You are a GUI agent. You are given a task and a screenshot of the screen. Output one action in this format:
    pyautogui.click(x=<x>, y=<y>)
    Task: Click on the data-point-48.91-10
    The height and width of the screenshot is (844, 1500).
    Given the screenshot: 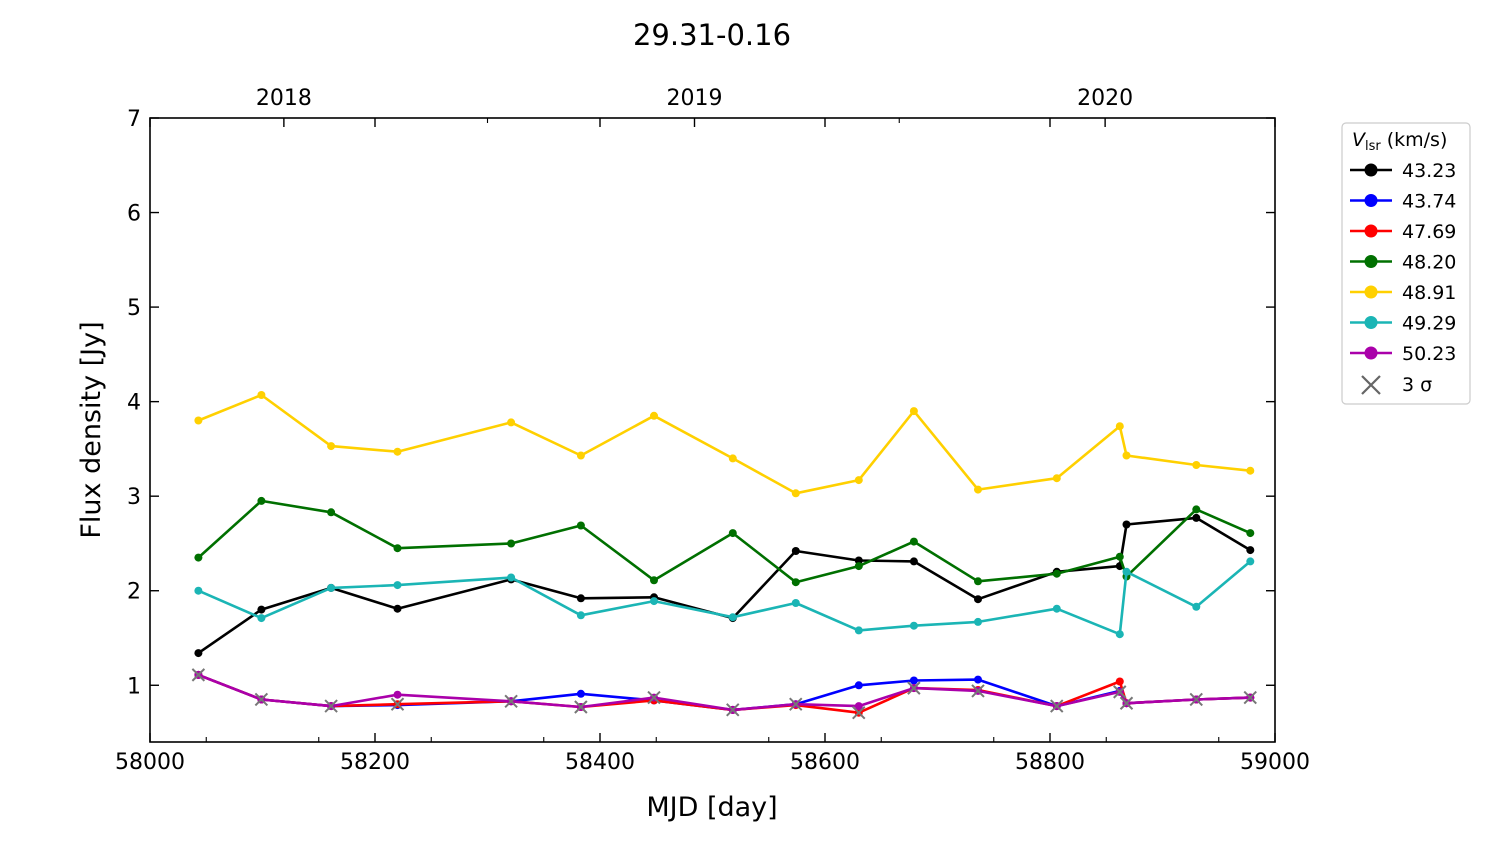 What is the action you would take?
    pyautogui.click(x=913, y=411)
    